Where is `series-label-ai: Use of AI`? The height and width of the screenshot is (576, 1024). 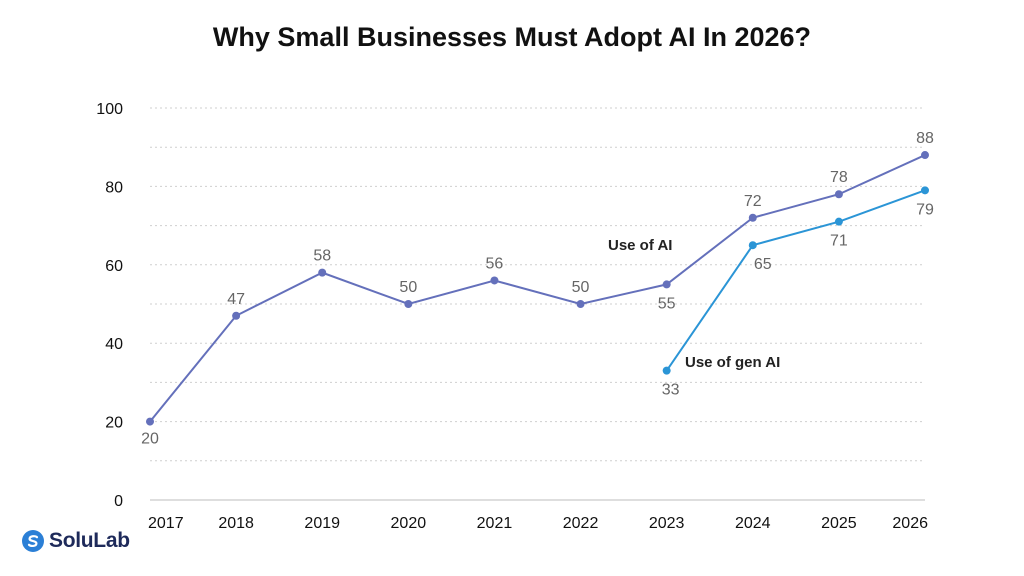
series-label-ai: Use of AI is located at coordinates (640, 245).